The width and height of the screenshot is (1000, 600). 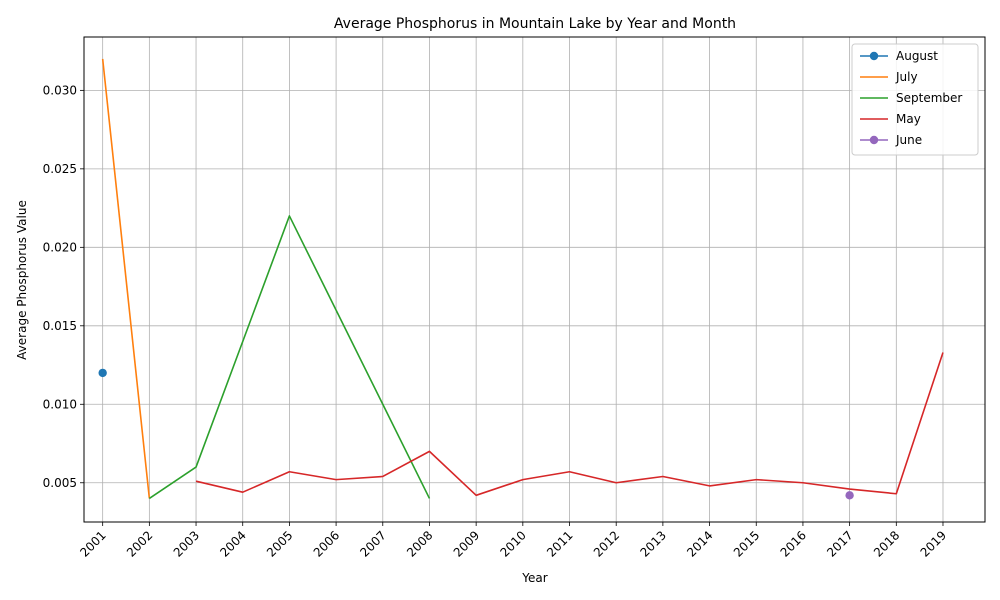 What do you see at coordinates (60, 404) in the screenshot?
I see `y-tick-label: 0.010` at bounding box center [60, 404].